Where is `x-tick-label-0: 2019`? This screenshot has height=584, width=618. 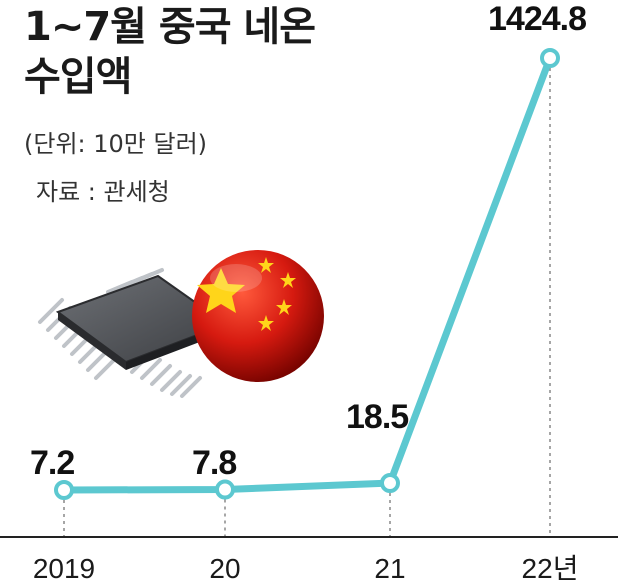
x-tick-label-0: 2019 is located at coordinates (64, 568).